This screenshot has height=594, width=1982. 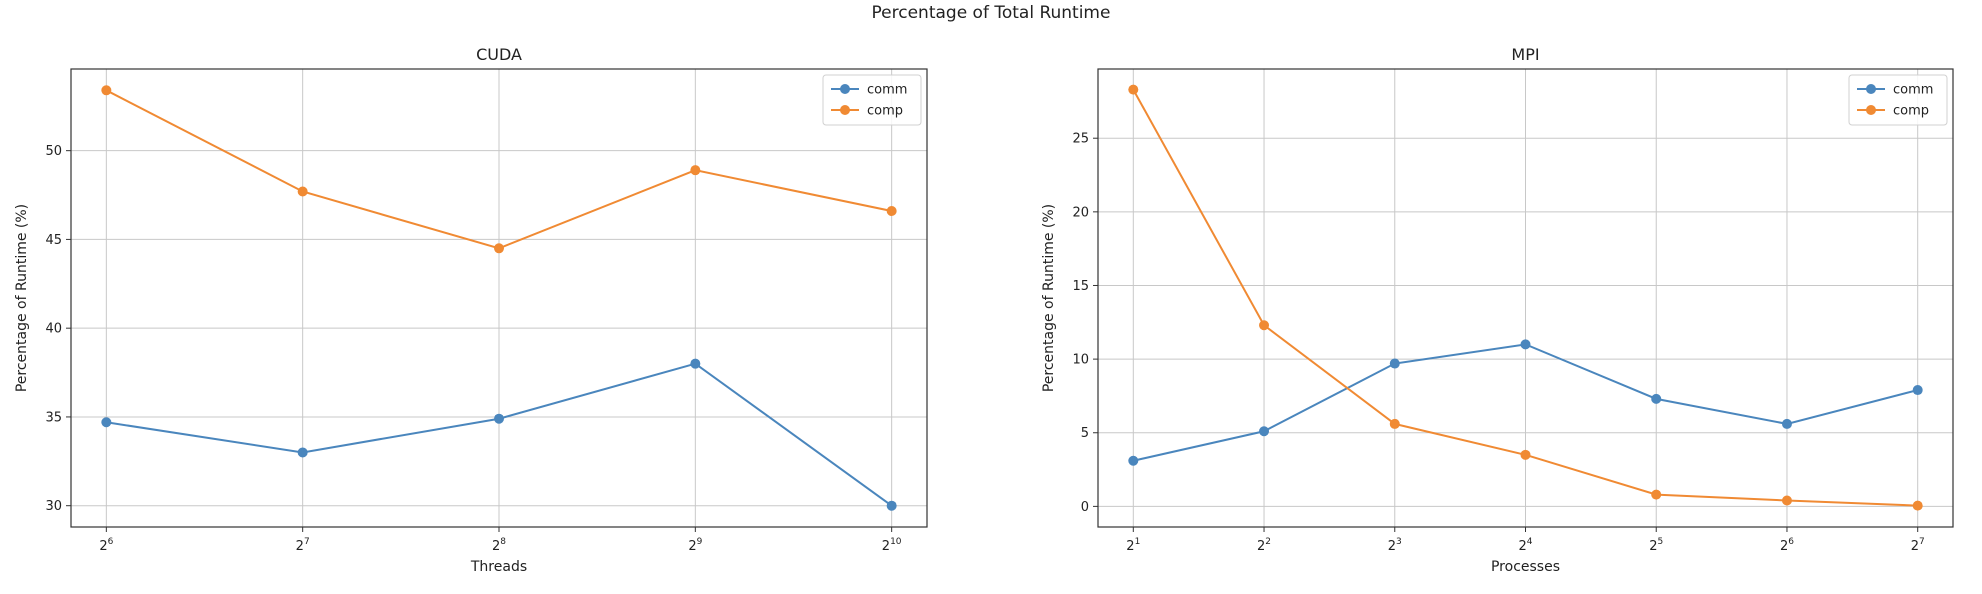 I want to click on y-tick-label: 10, so click(x=1080, y=360).